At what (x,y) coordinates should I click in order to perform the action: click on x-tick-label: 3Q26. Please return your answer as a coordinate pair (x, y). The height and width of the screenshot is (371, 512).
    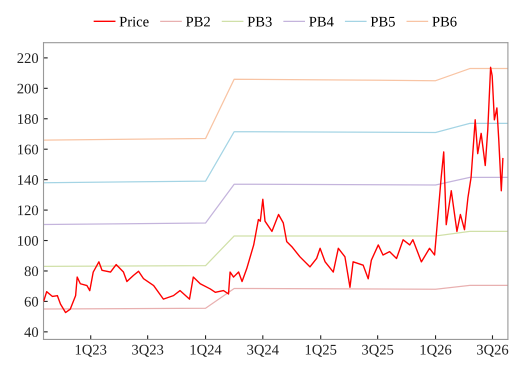
    Looking at the image, I should click on (492, 350).